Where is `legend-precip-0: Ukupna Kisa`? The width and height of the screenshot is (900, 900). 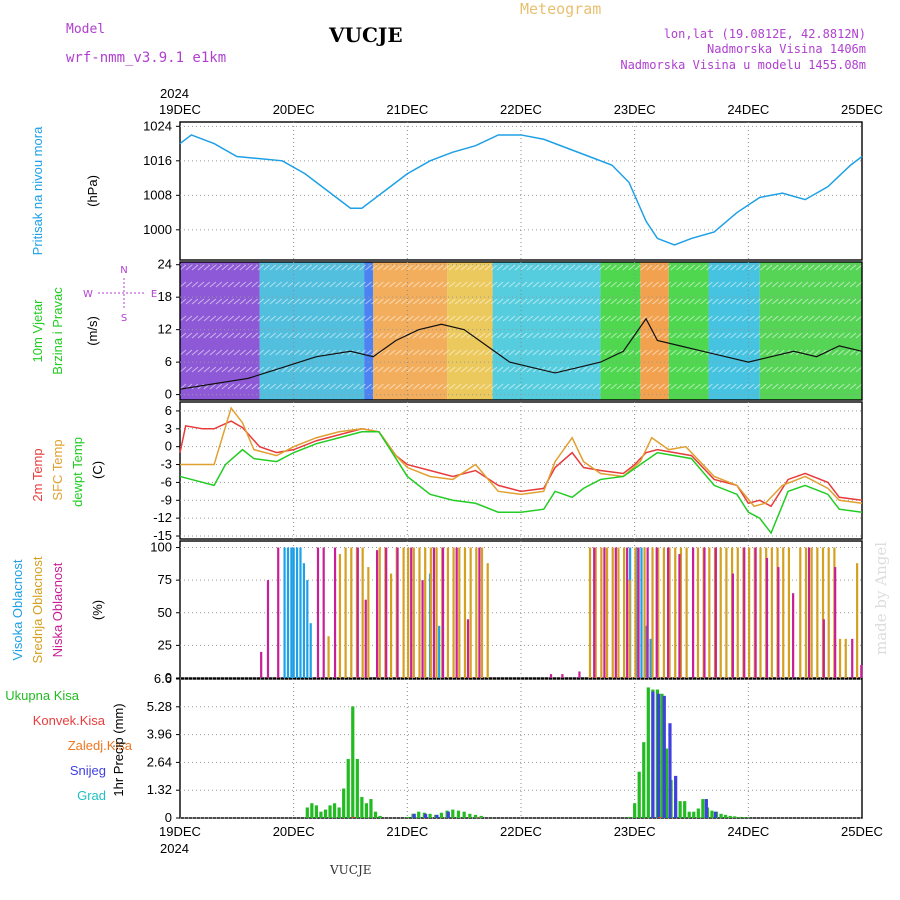
legend-precip-0: Ukupna Kisa is located at coordinates (42, 695).